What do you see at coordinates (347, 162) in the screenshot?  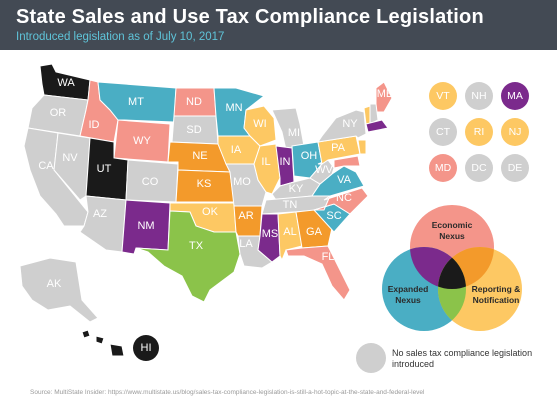 I see `state-md` at bounding box center [347, 162].